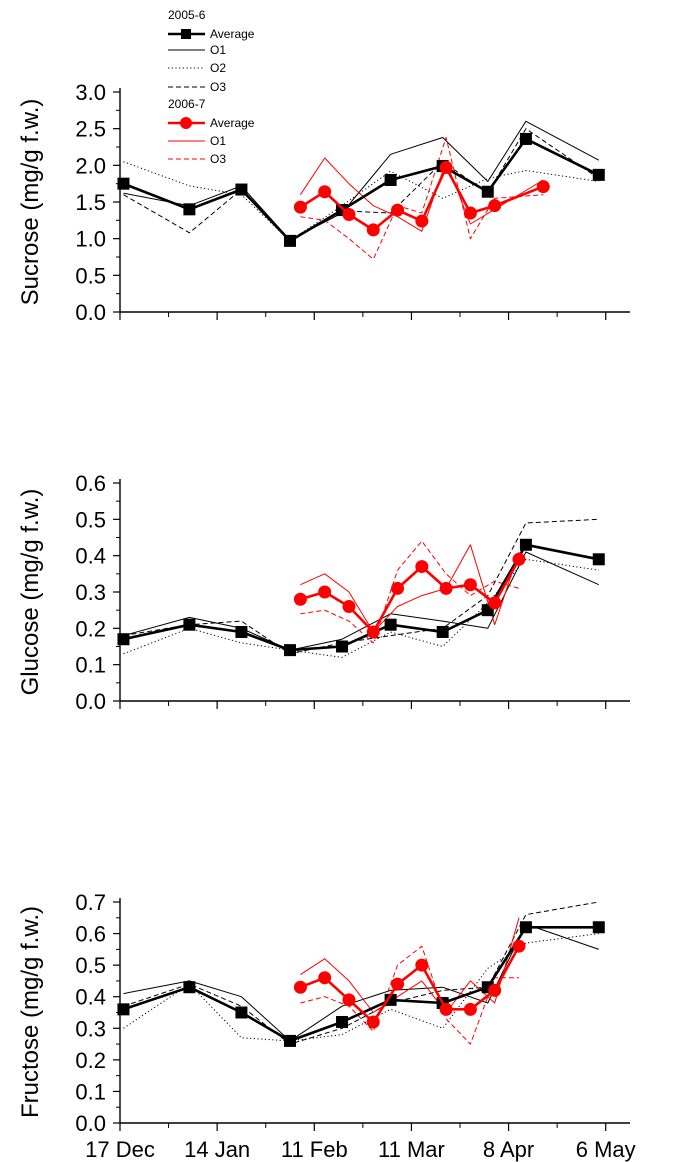 The width and height of the screenshot is (675, 1162). I want to click on legend-label-2006-average: Average, so click(232, 123).